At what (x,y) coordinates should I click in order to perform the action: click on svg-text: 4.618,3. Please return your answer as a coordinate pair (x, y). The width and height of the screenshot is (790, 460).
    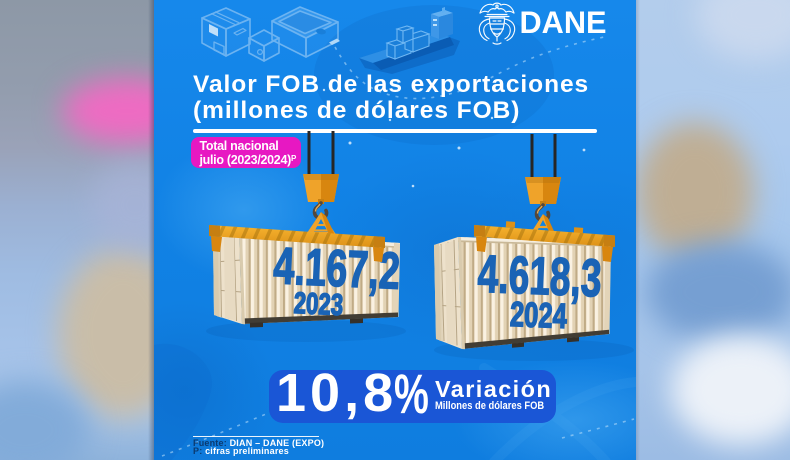
    Looking at the image, I should click on (540, 276).